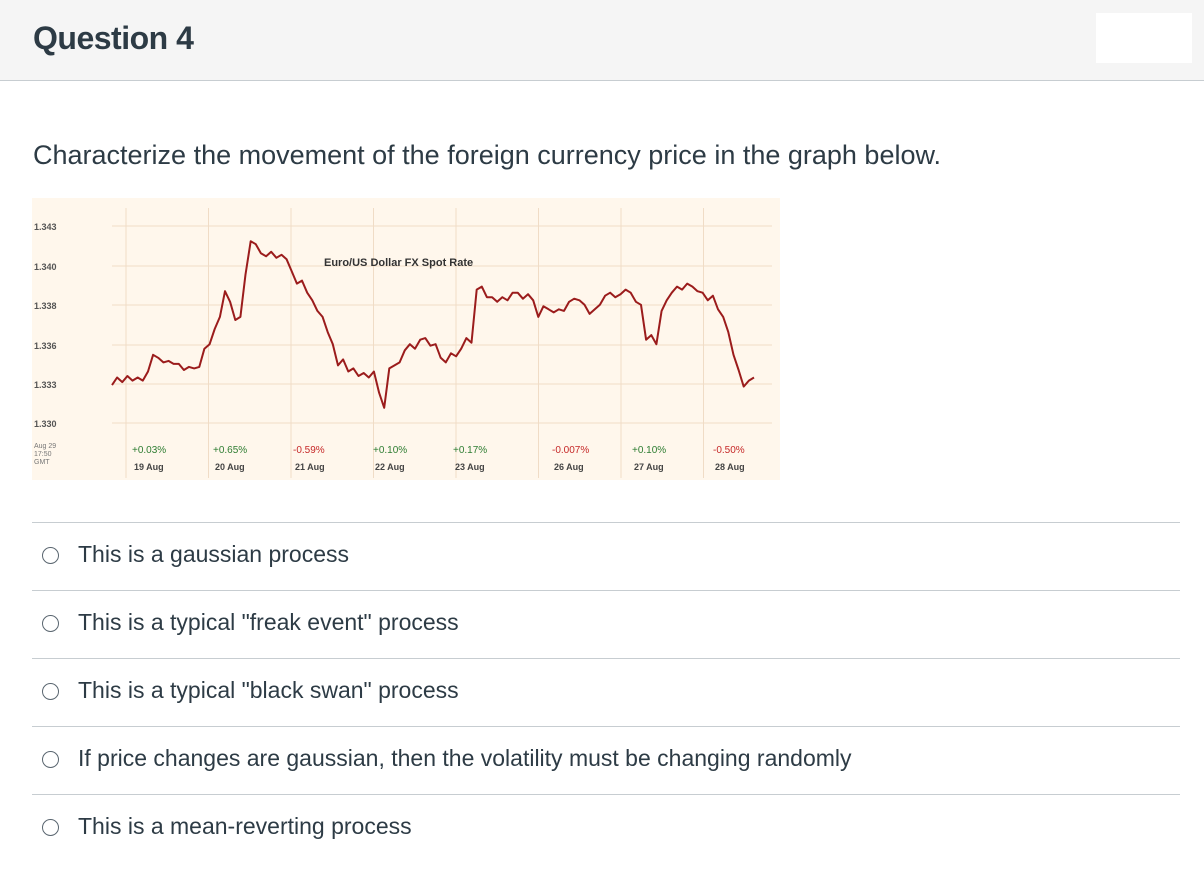 This screenshot has height=882, width=1204. I want to click on price-series-line, so click(433, 324).